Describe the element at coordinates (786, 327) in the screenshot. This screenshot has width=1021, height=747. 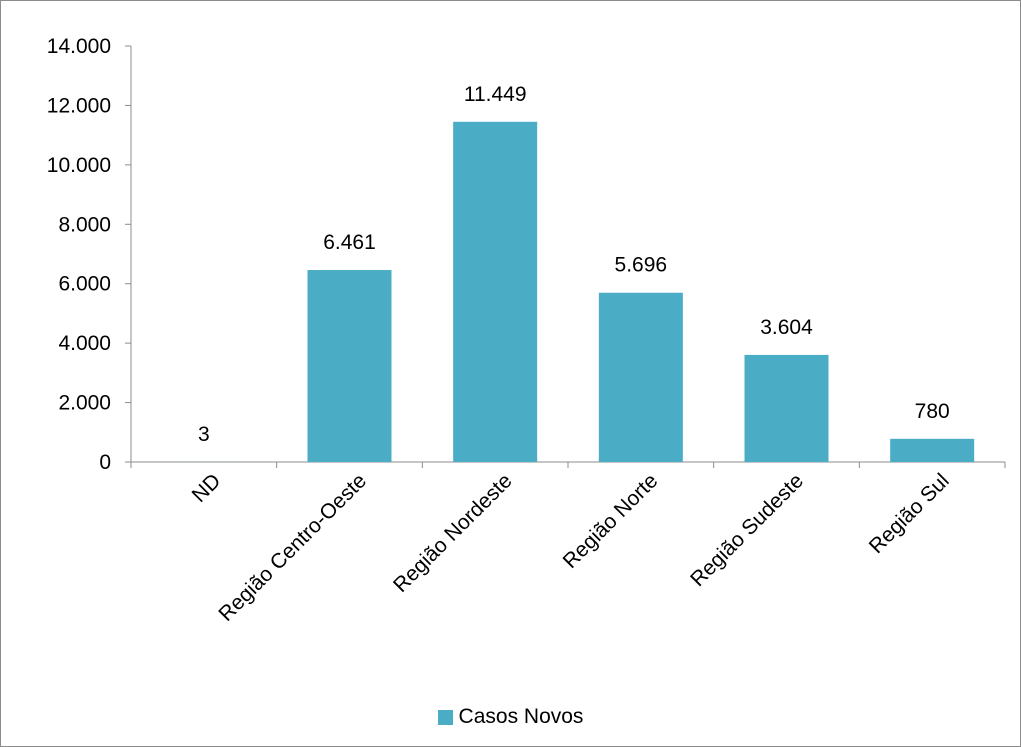
I see `data-label: 3.604` at that location.